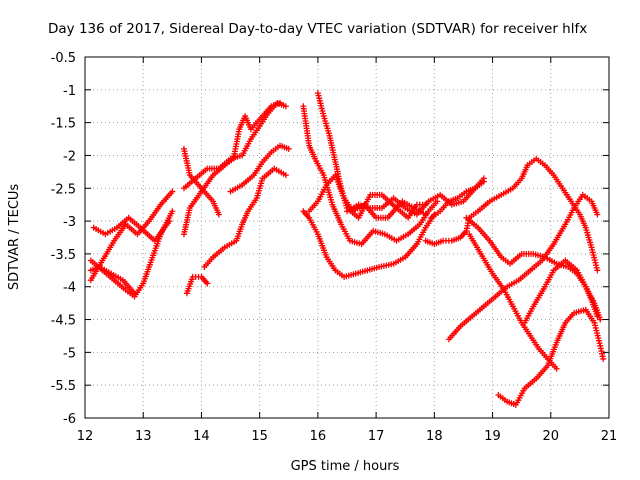  What do you see at coordinates (318, 436) in the screenshot?
I see `x-tick-label: 16` at bounding box center [318, 436].